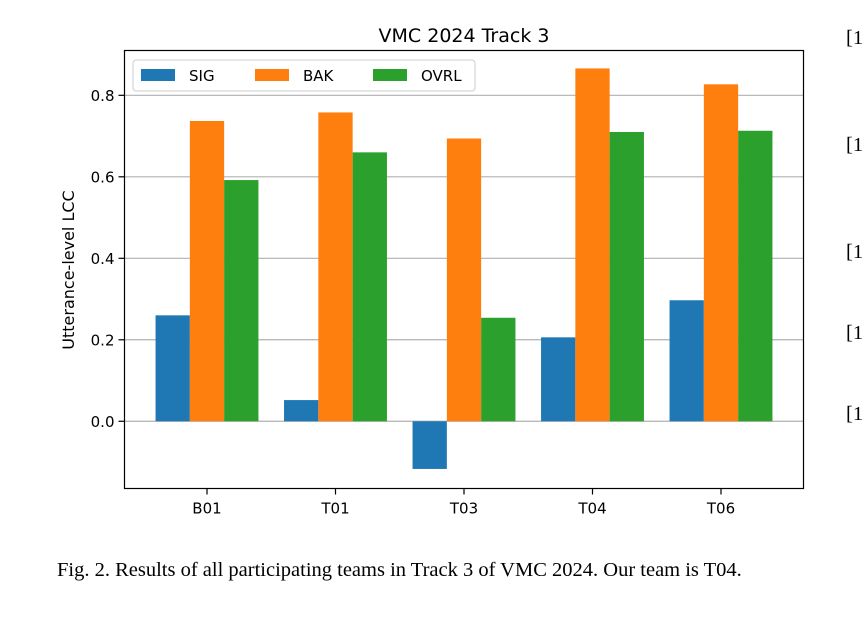 The width and height of the screenshot is (863, 641). Describe the element at coordinates (686, 361) in the screenshot. I see `bar-sig-t06` at that location.